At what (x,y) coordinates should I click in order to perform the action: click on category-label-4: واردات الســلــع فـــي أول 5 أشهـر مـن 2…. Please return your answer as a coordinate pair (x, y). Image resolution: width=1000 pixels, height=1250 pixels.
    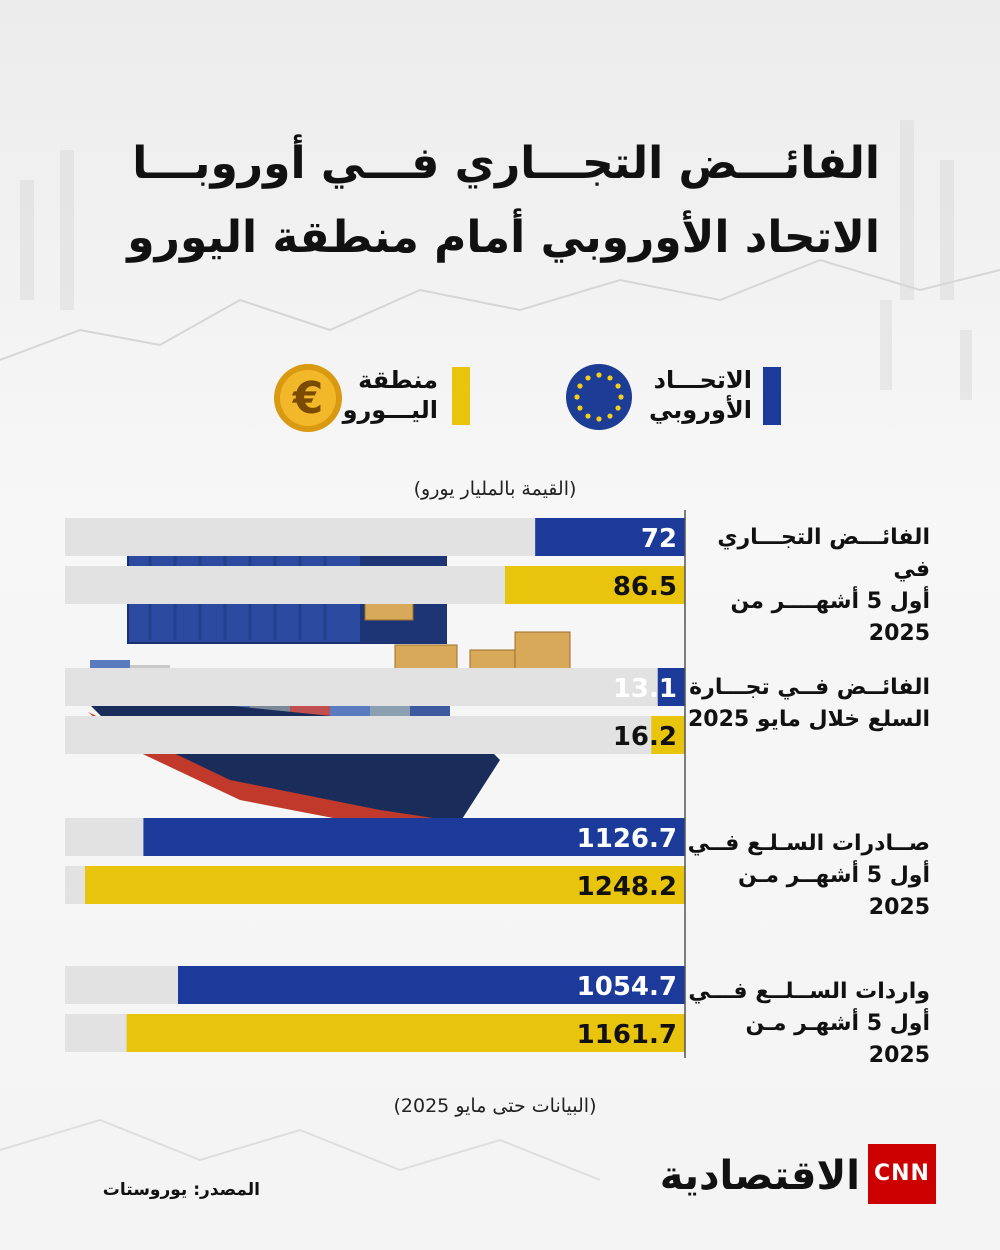
    Looking at the image, I should click on (805, 1024).